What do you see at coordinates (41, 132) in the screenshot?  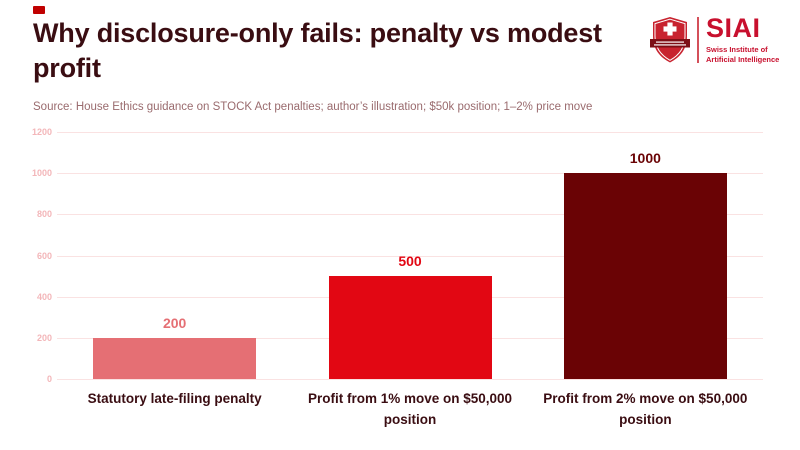 I see `y-tick-label: 1200` at bounding box center [41, 132].